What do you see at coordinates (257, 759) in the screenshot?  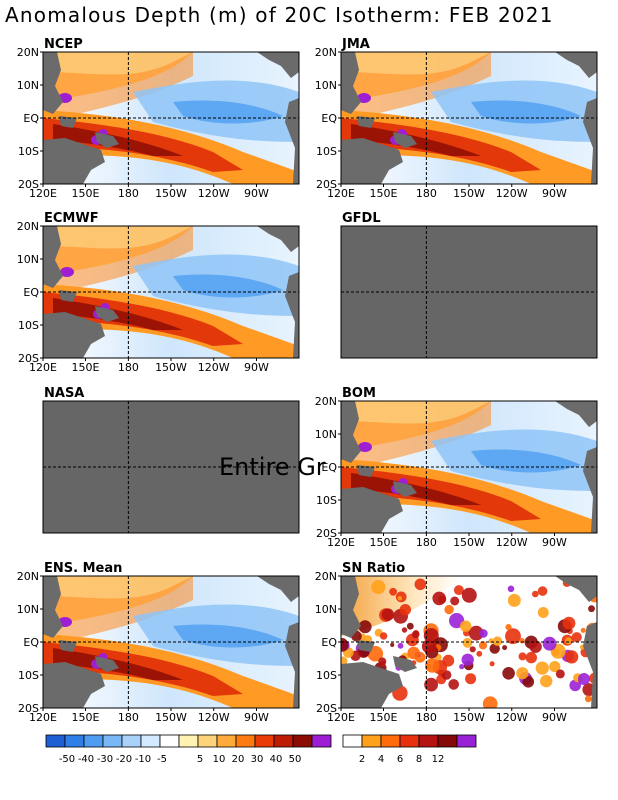 I see `colorbar-label: 30` at bounding box center [257, 759].